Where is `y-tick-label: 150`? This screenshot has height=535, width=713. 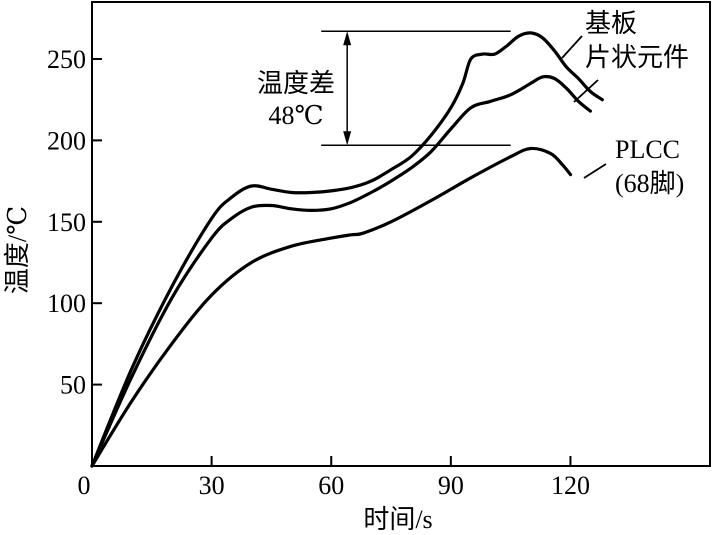
y-tick-label: 150 is located at coordinates (66, 222).